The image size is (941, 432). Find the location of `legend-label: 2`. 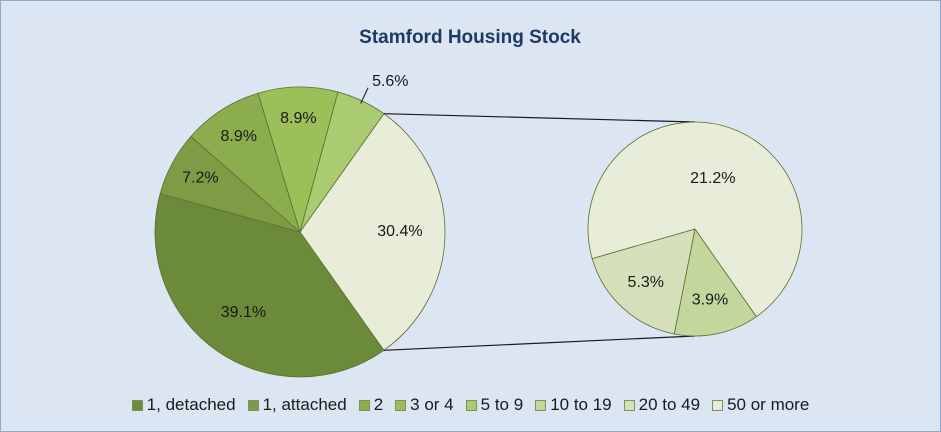

legend-label: 2 is located at coordinates (378, 404).